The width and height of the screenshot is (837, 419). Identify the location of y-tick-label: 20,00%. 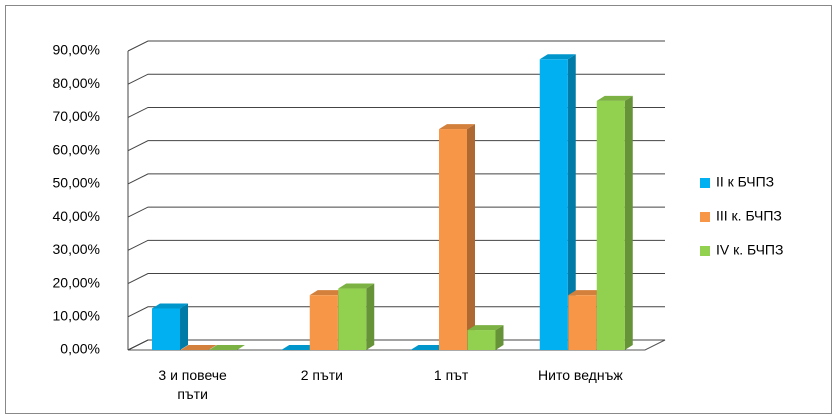
(76, 282).